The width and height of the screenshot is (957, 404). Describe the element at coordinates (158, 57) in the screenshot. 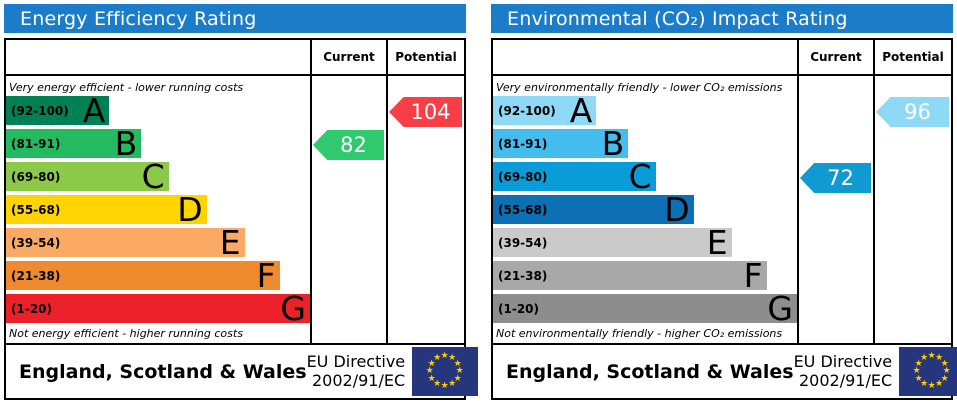

I see `energy-header-spacer` at that location.